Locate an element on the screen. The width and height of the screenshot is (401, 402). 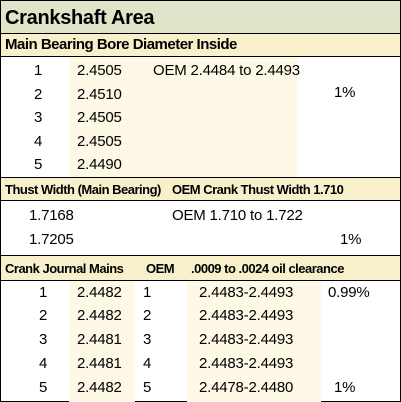
journal-percent: 1% is located at coordinates (345, 387).